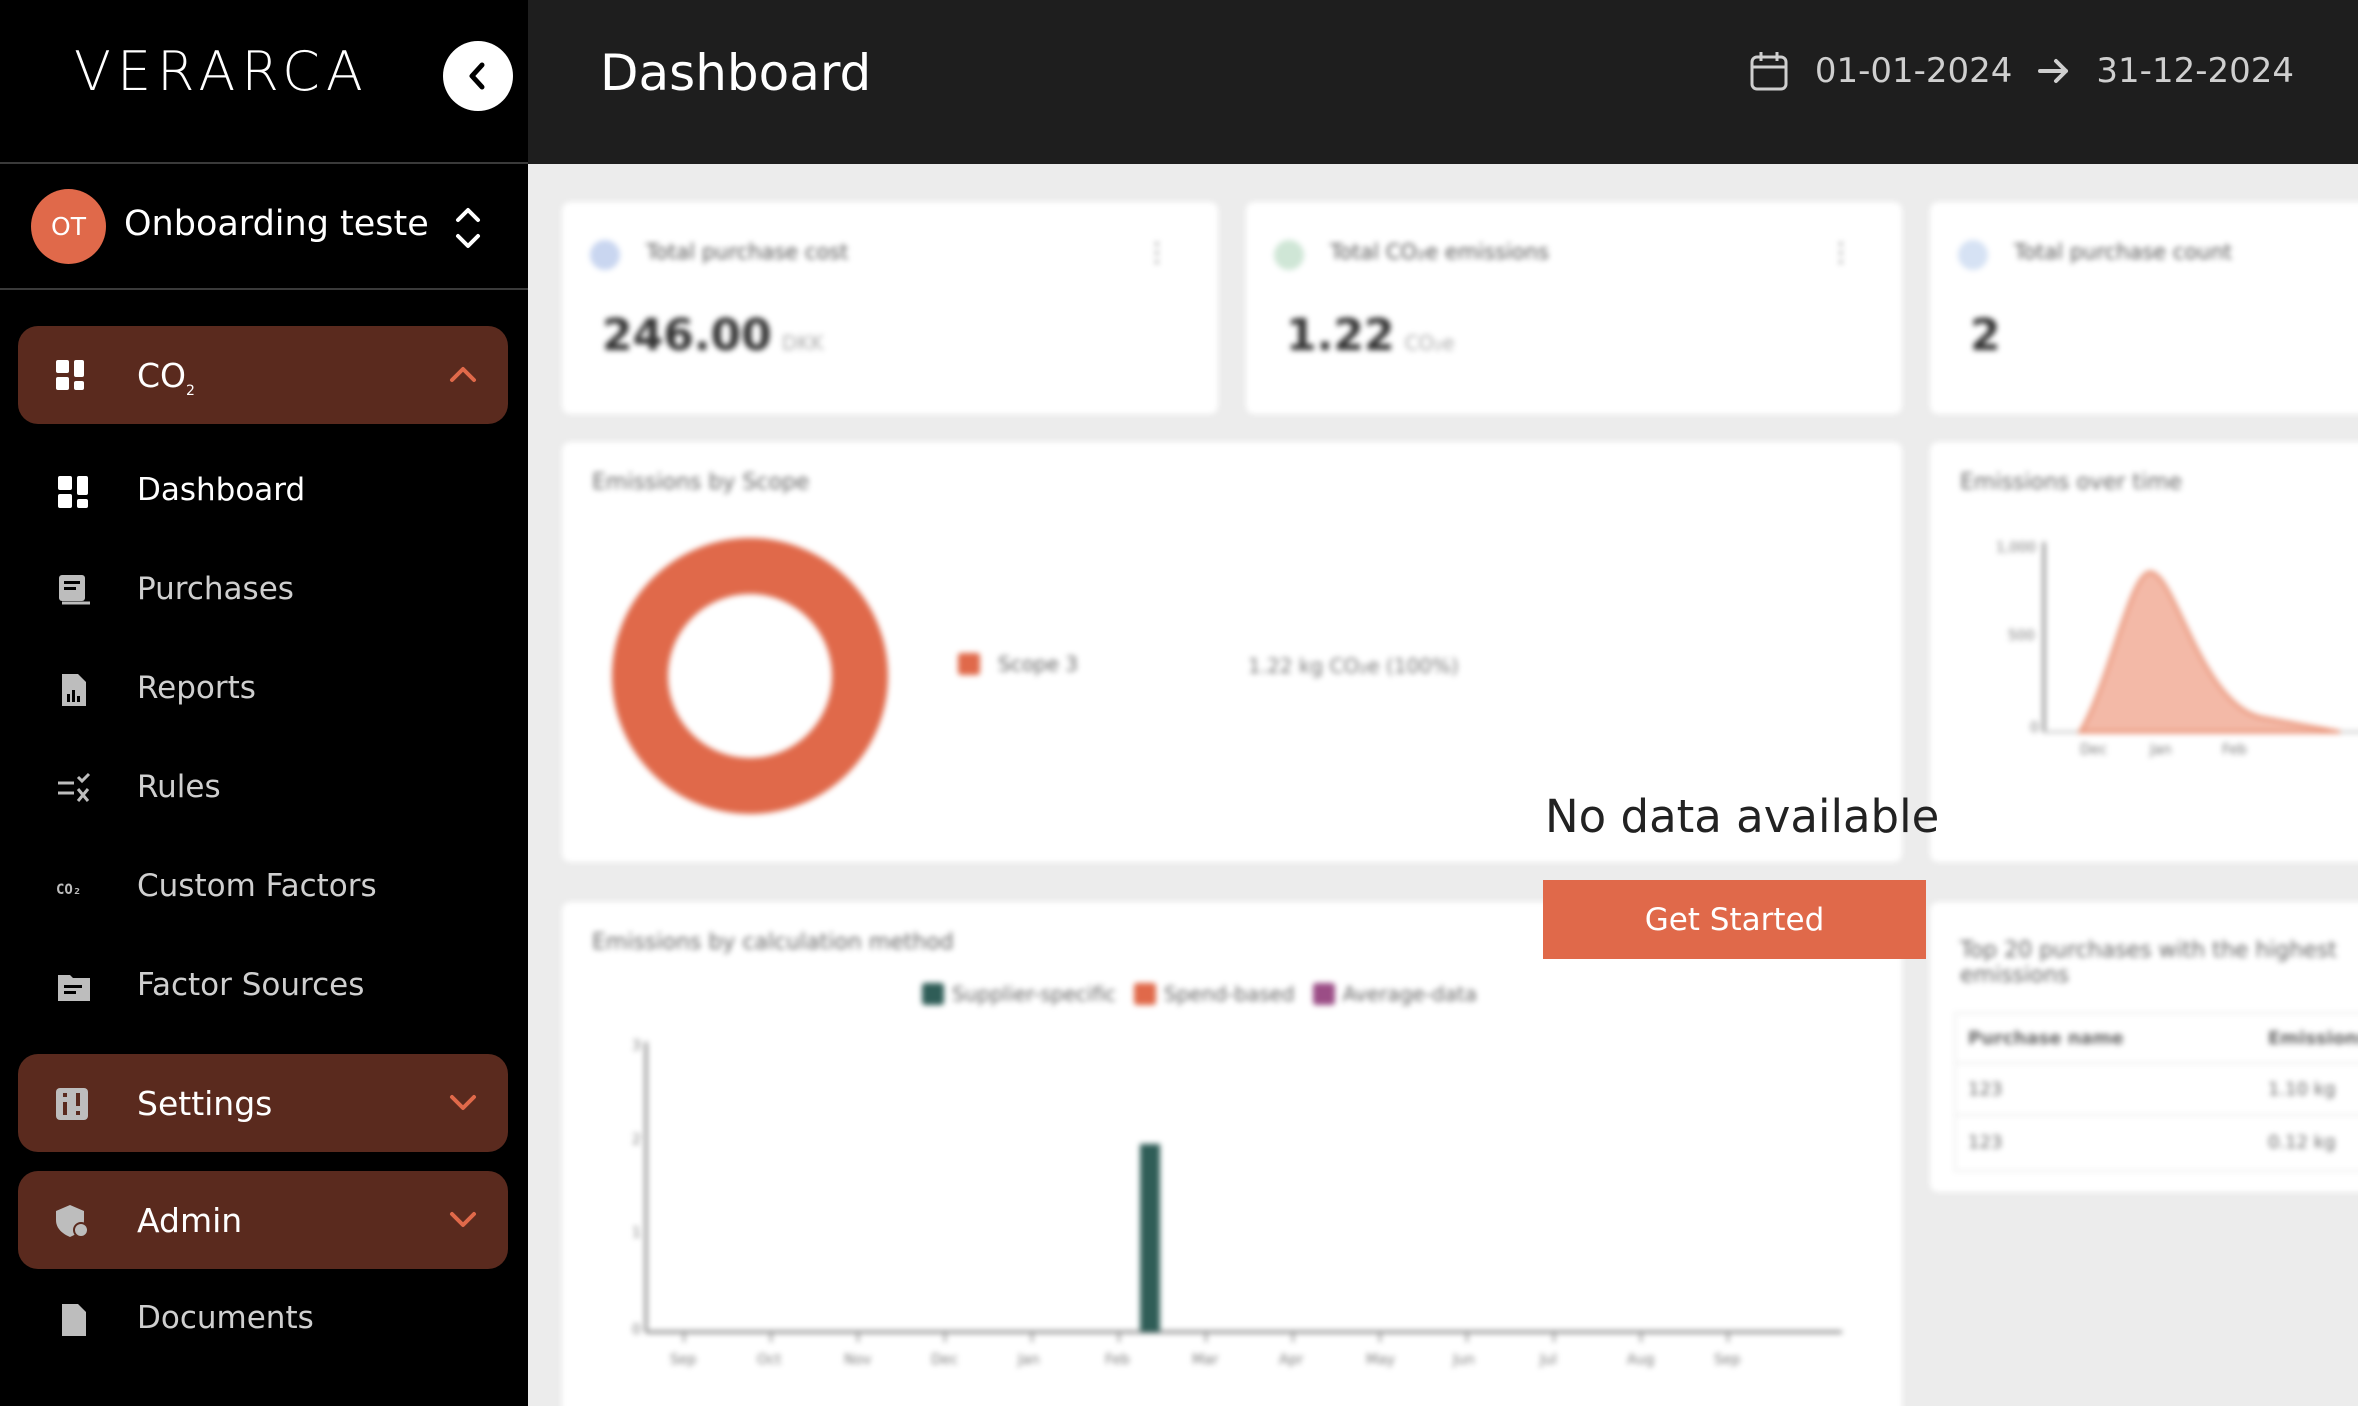  Describe the element at coordinates (1028, 1360) in the screenshot. I see `x-axis-label: Jan` at that location.